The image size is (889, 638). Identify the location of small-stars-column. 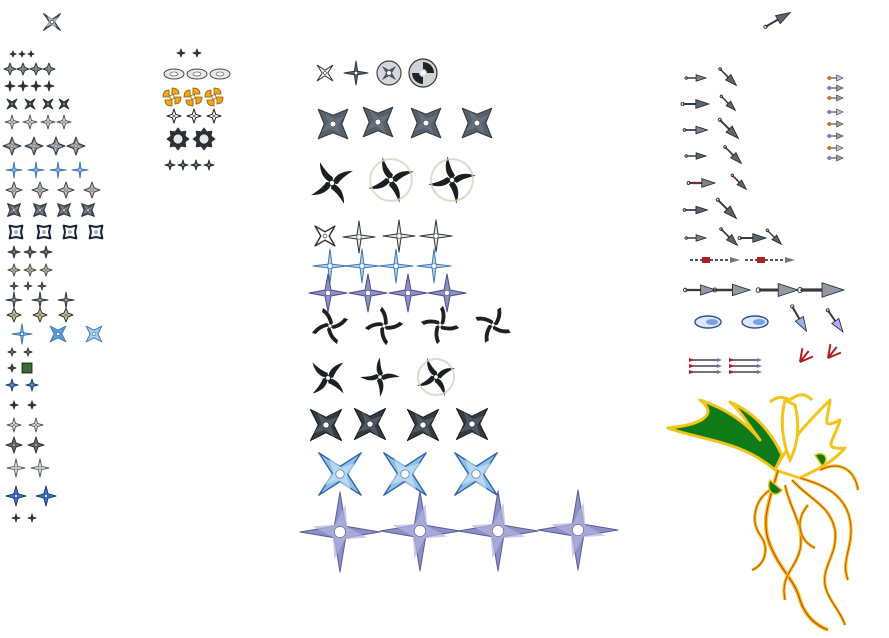
(53, 268).